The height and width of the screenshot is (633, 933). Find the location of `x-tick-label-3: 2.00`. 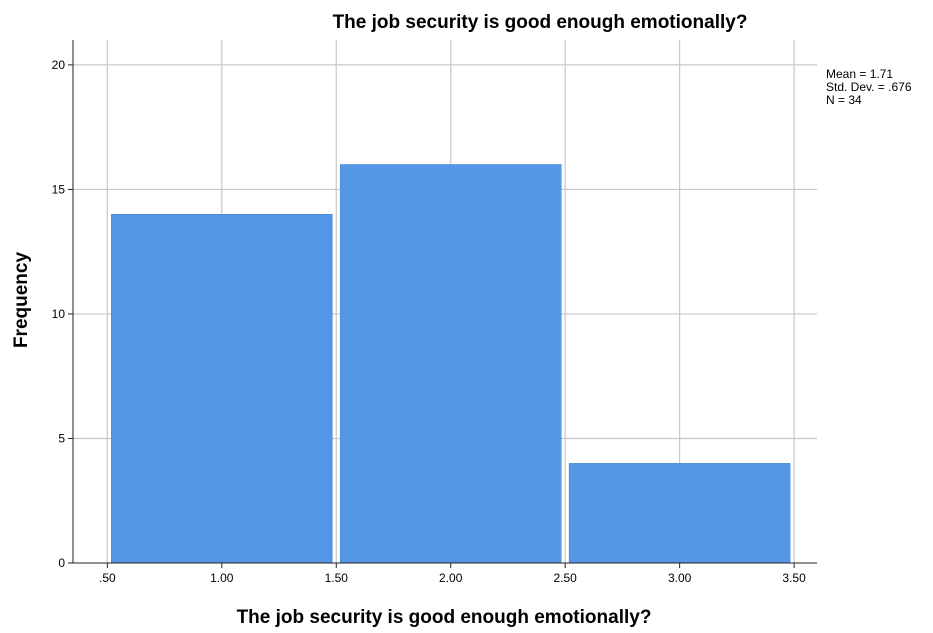

x-tick-label-3: 2.00 is located at coordinates (451, 578).